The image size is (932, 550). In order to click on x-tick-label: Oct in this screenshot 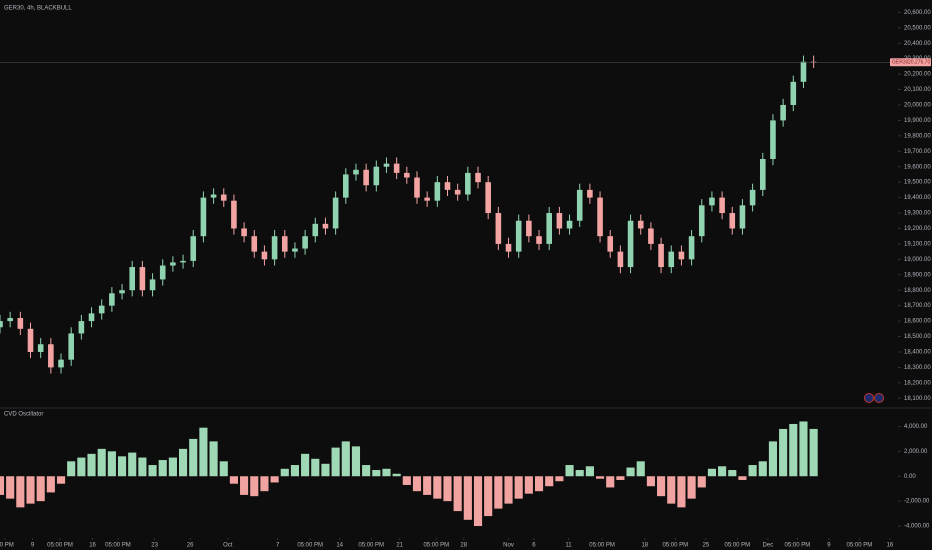, I will do `click(228, 546)`.